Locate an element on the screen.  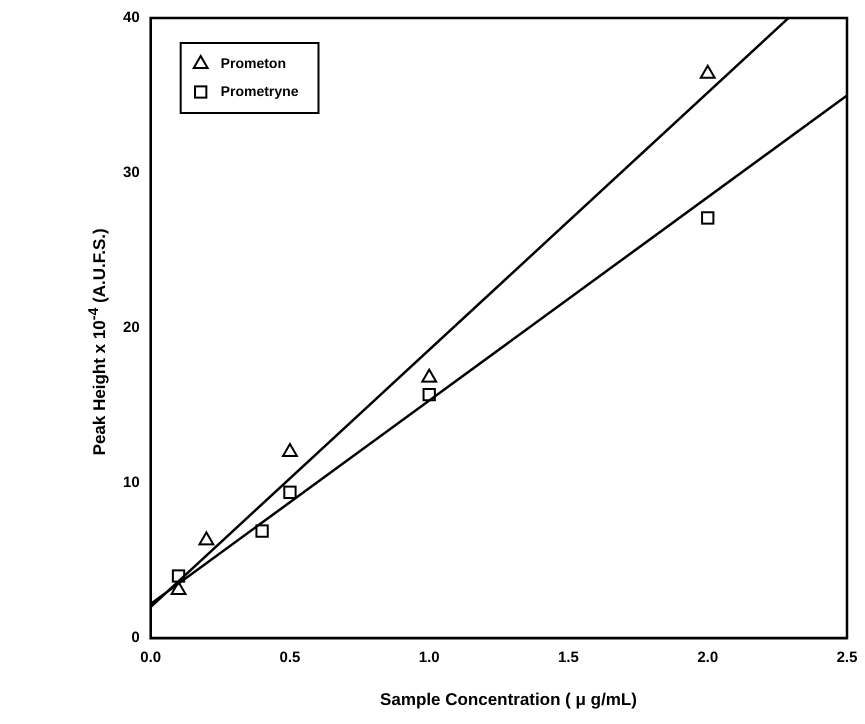
x-tick-label: 2.5 is located at coordinates (847, 657).